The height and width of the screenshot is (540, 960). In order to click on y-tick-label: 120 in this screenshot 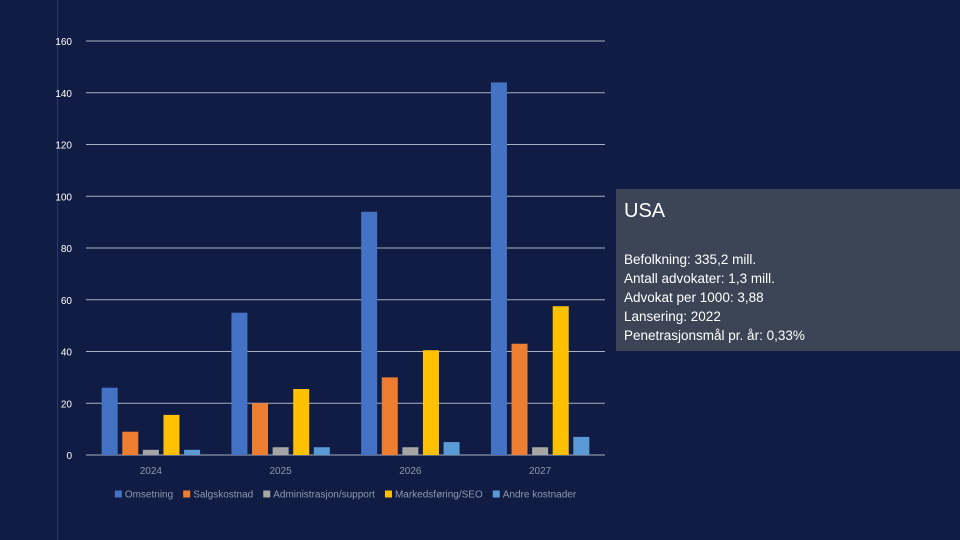, I will do `click(63, 146)`.